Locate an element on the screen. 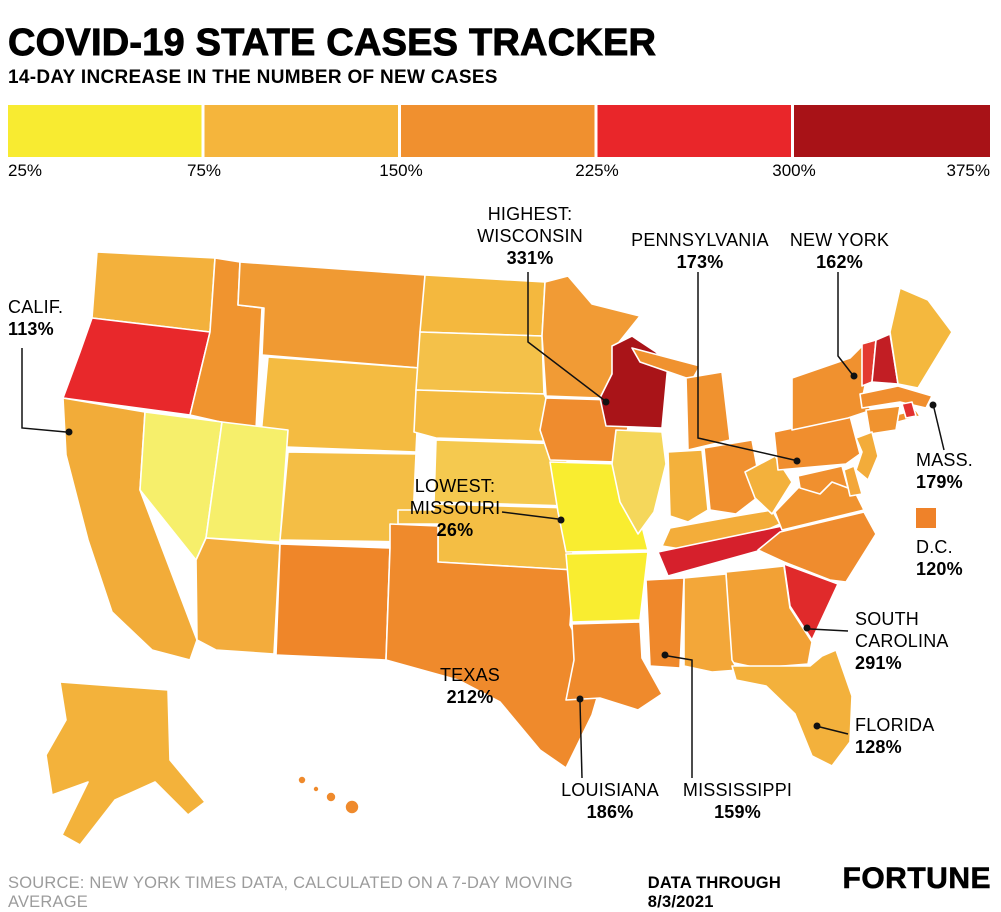  state-mt is located at coordinates (331, 315).